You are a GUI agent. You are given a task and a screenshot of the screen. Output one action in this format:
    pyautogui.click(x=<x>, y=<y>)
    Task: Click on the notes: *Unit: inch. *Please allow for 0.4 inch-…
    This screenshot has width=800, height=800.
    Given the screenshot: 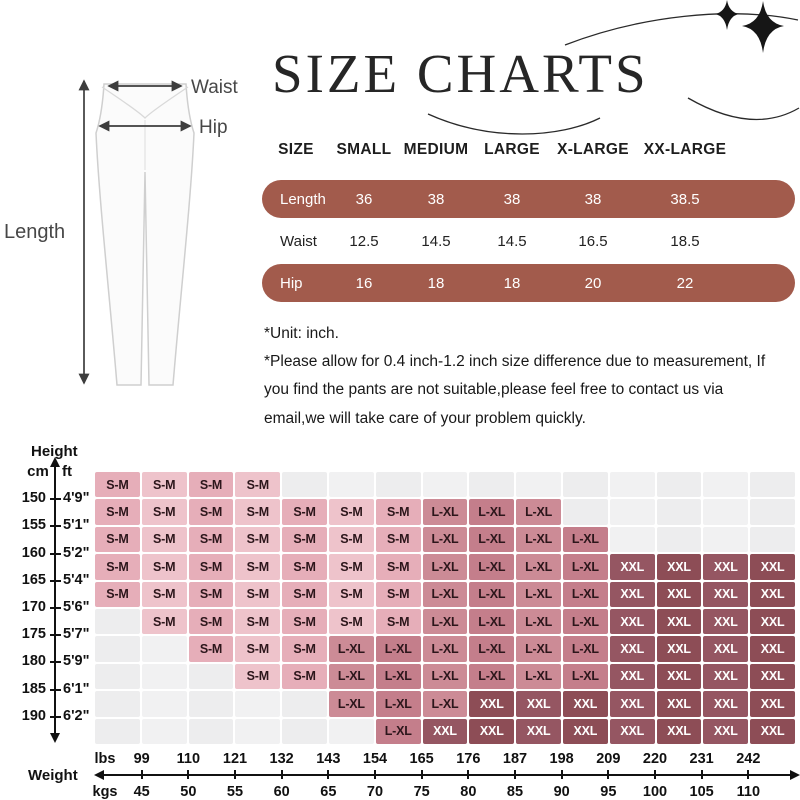 What is the action you would take?
    pyautogui.click(x=523, y=376)
    